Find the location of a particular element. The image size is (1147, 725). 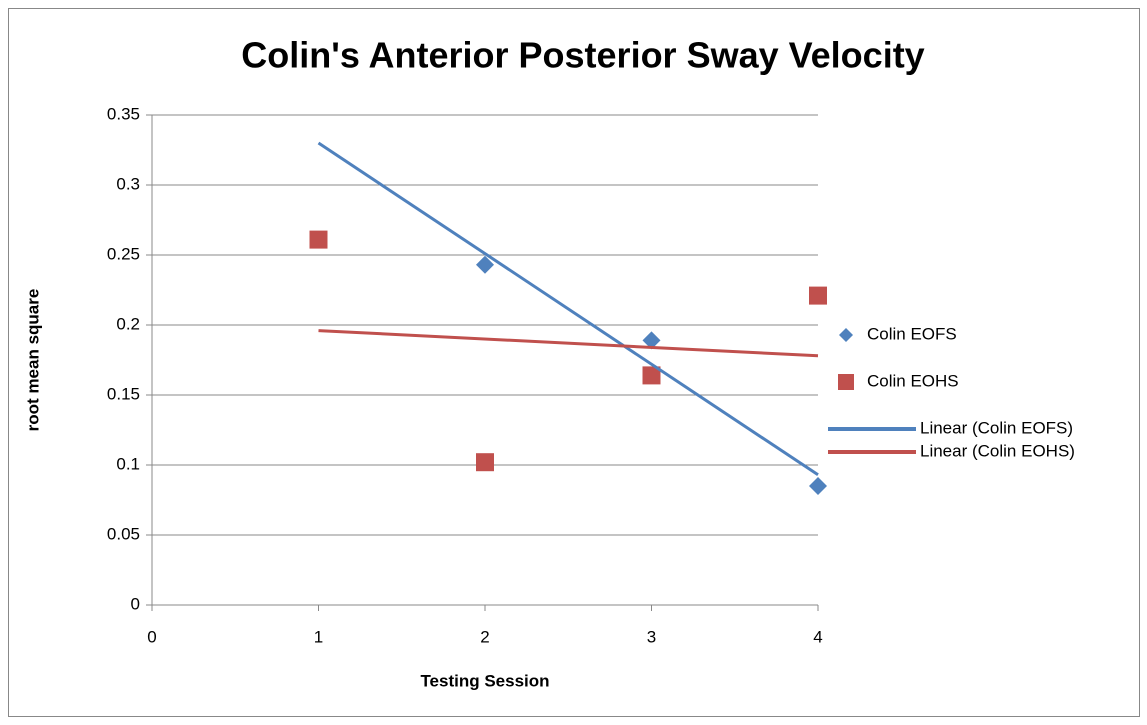

y-tick-label: 0.25 is located at coordinates (123, 253).